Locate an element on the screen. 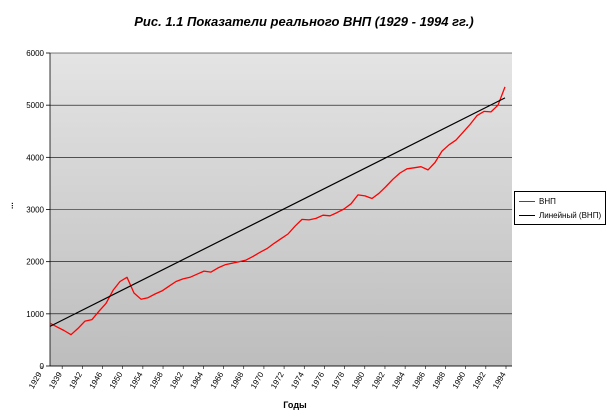 The width and height of the screenshot is (608, 420). legend-item-gnp: ВНП is located at coordinates (537, 201).